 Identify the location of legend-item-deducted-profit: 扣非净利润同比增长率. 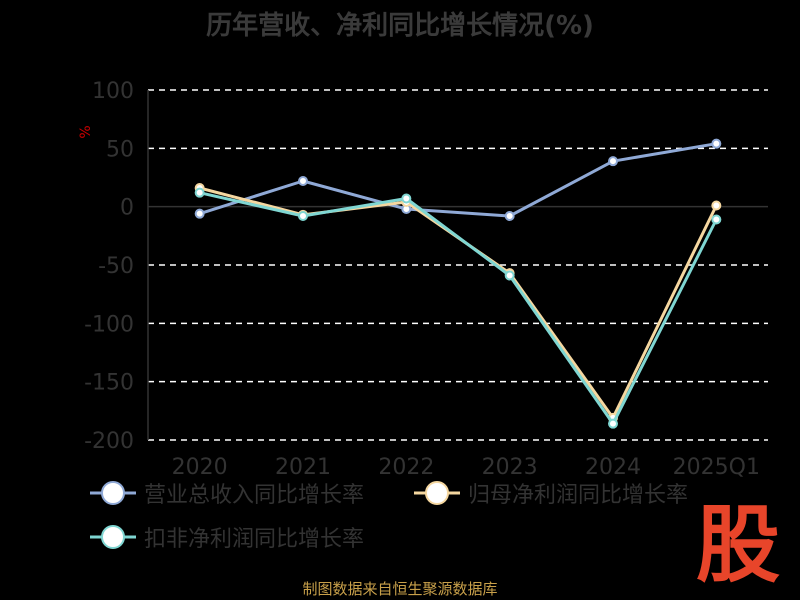
(226, 537).